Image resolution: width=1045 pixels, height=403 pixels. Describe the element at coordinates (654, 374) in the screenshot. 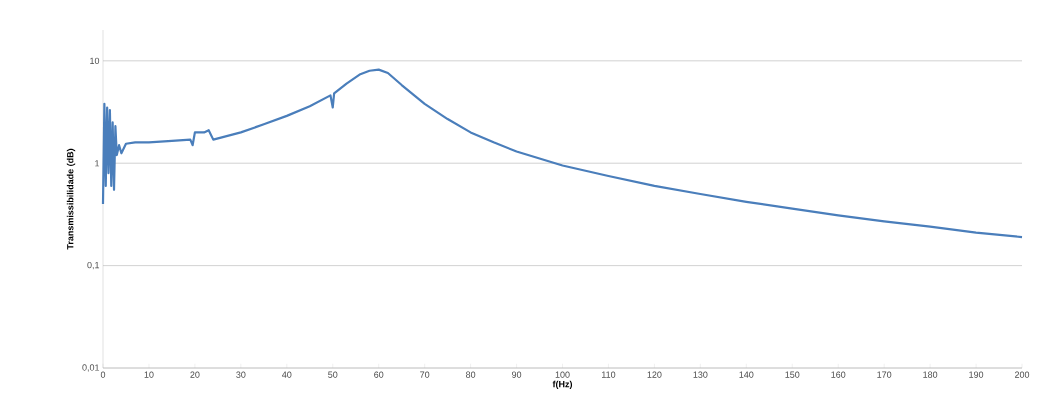

I see `x-tick-label: 120` at that location.